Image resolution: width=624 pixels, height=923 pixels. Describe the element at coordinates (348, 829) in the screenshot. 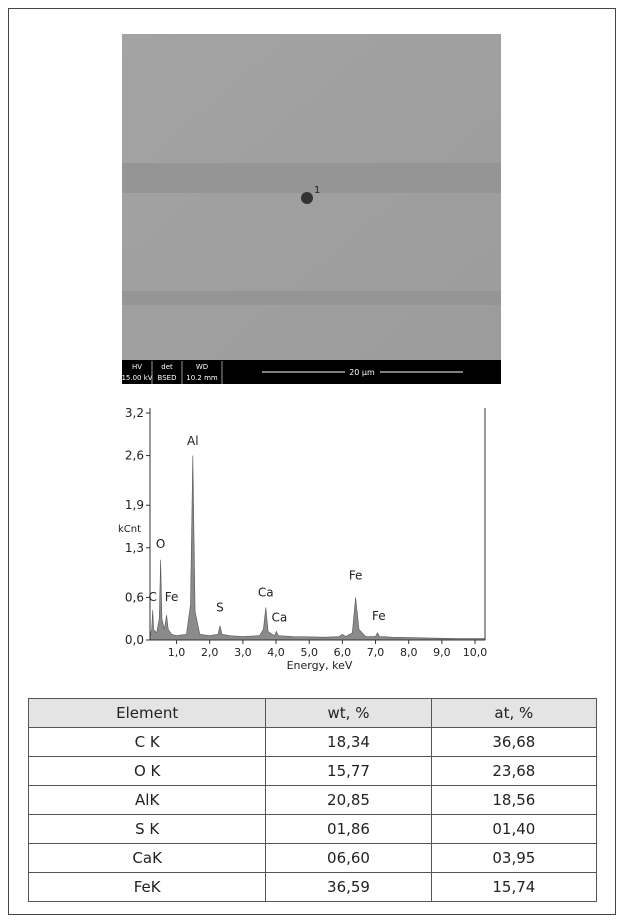

I see `table-cell: 01,86` at that location.